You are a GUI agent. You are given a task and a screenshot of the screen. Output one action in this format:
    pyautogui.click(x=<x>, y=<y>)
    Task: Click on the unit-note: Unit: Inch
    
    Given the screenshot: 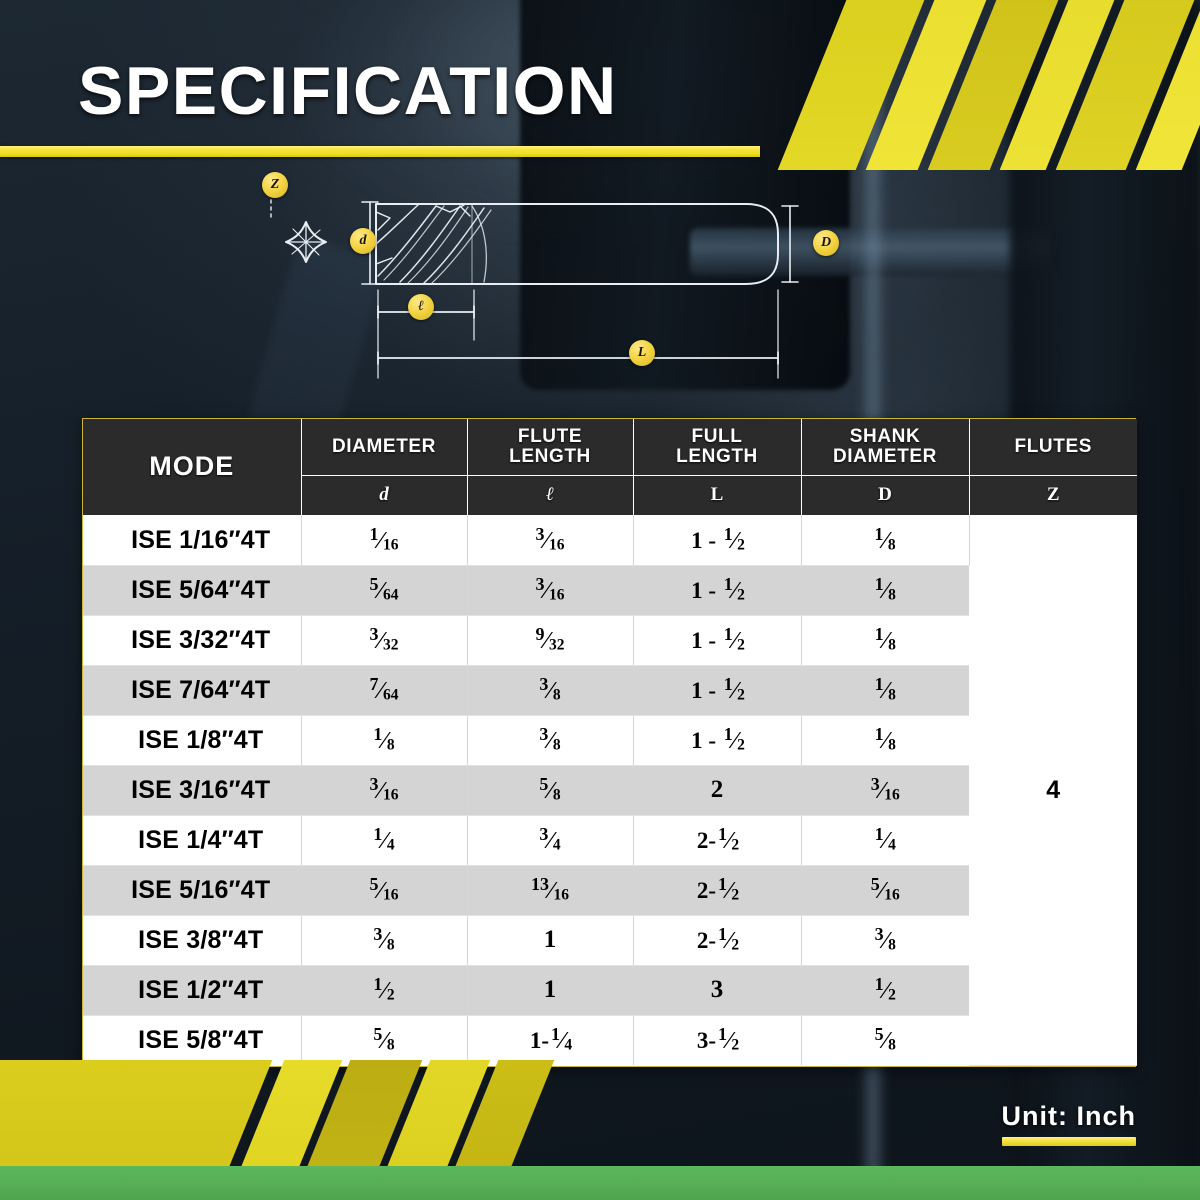 What is the action you would take?
    pyautogui.click(x=1068, y=1123)
    